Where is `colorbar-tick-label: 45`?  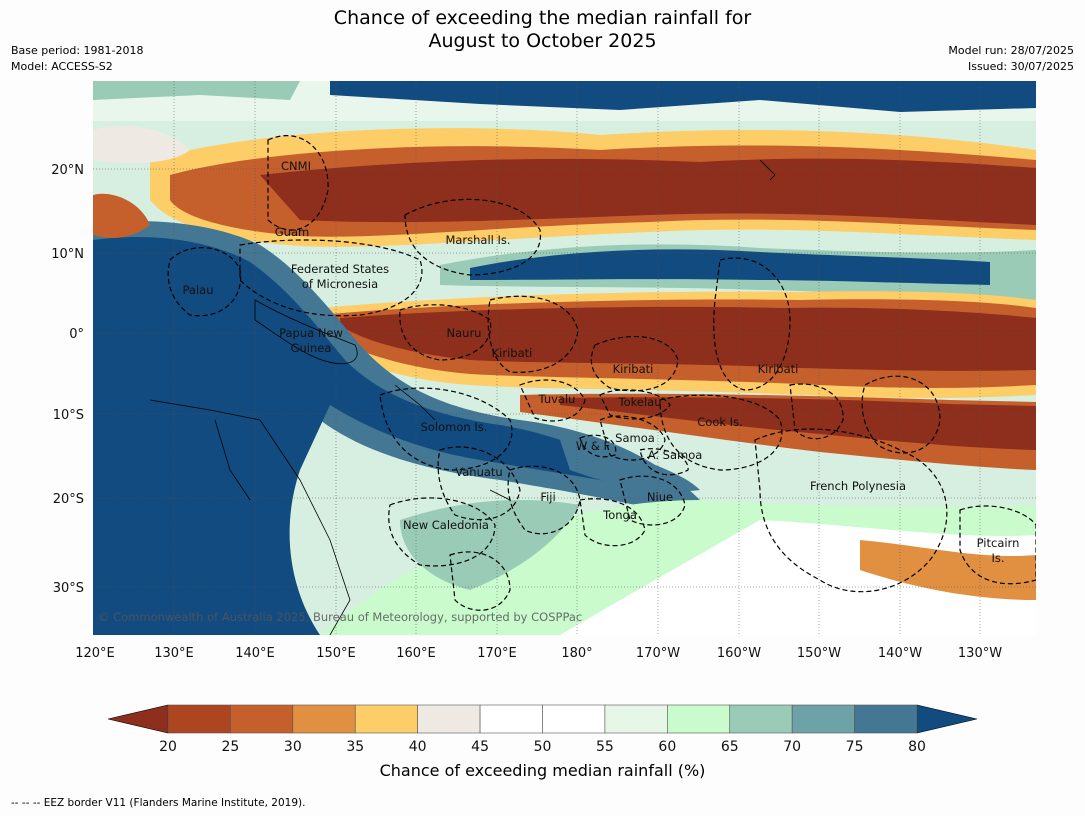
colorbar-tick-label: 45 is located at coordinates (480, 747).